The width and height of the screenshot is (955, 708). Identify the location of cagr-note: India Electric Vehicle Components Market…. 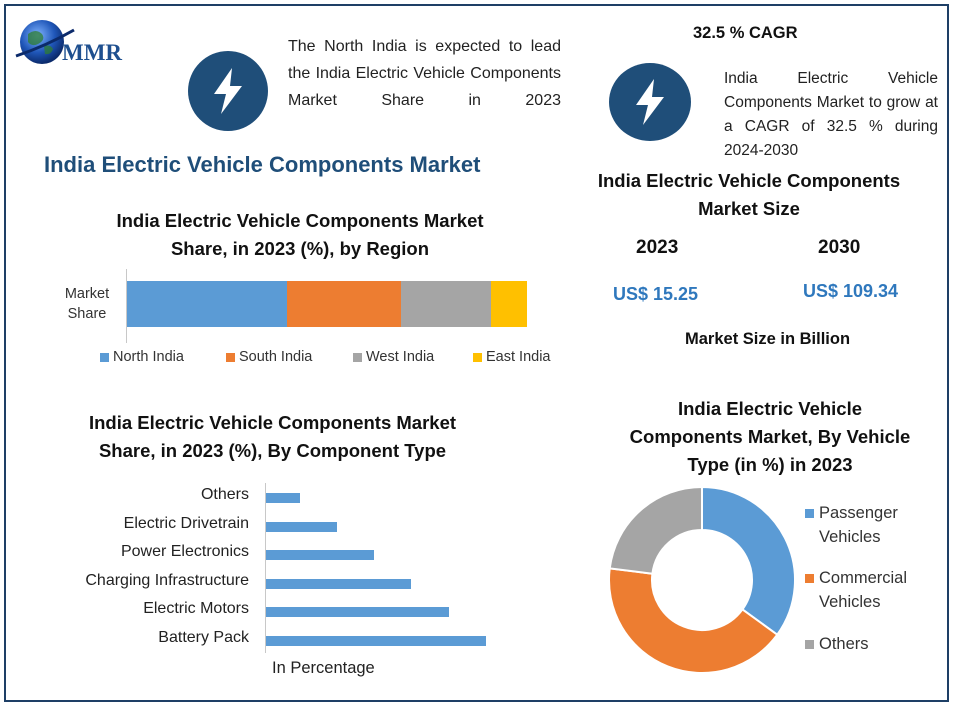
(831, 114).